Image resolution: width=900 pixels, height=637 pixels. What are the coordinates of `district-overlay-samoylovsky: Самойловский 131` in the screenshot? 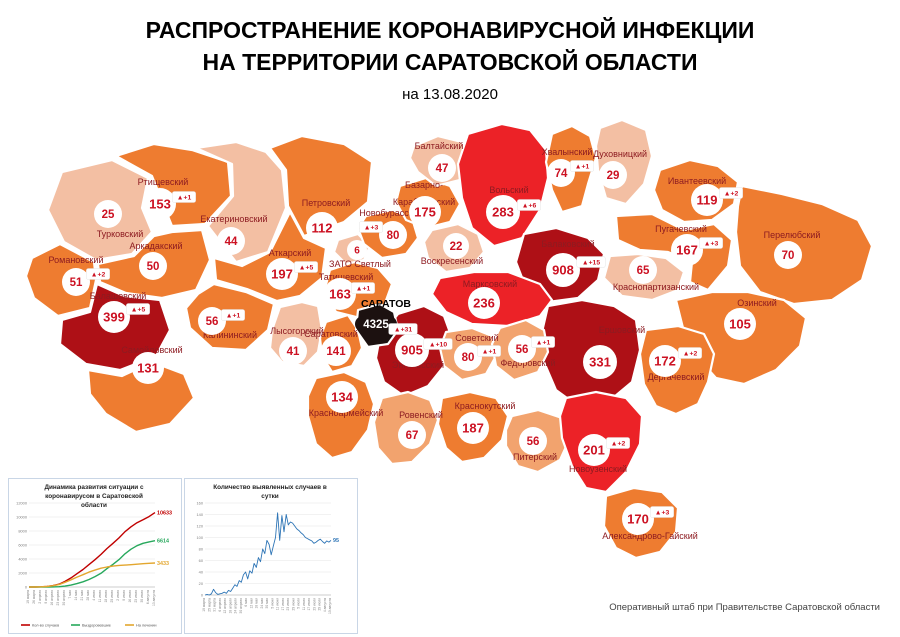 It's located at (152, 364).